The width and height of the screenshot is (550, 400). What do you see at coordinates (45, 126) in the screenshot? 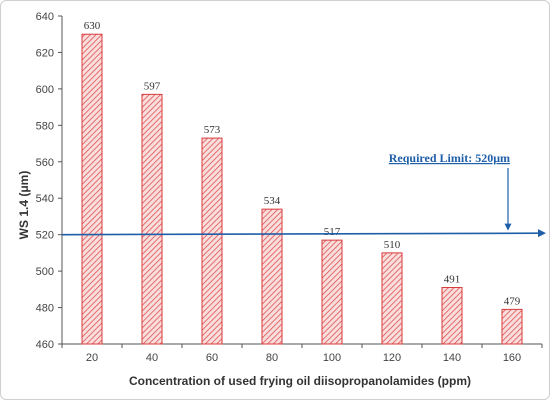
I see `y-tick-label: 580` at bounding box center [45, 126].